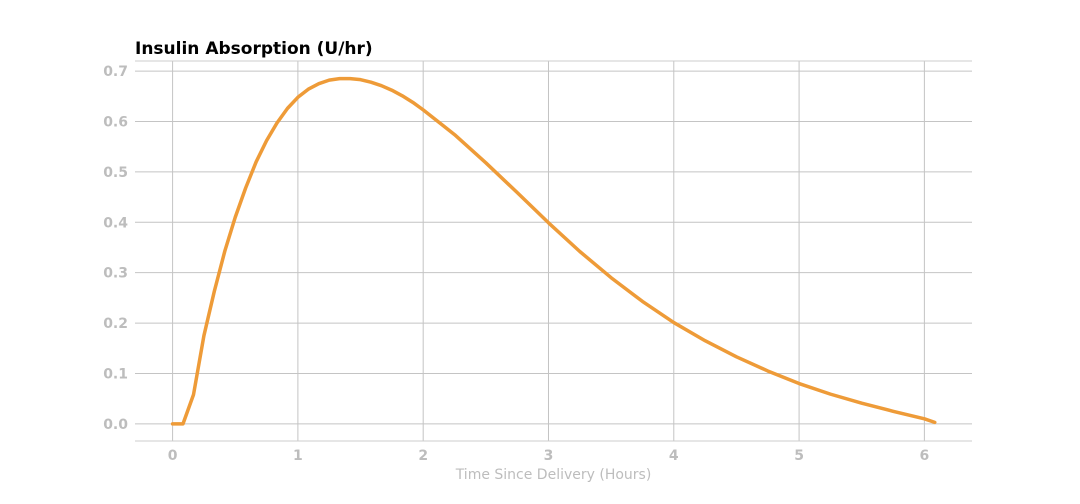 This screenshot has width=1080, height=504. What do you see at coordinates (254, 49) in the screenshot?
I see `chart-title: Insulin Absorption (U/hr)` at bounding box center [254, 49].